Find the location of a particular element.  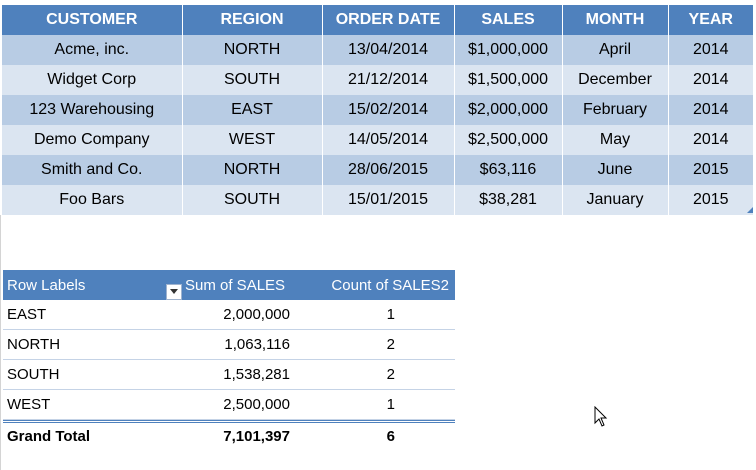

pivot-row: EAST 2,000,000 1 is located at coordinates (229, 315).